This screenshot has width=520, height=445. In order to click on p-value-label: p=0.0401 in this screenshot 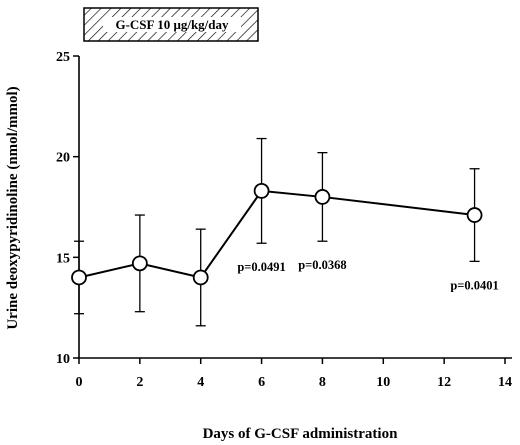, I will do `click(474, 285)`.